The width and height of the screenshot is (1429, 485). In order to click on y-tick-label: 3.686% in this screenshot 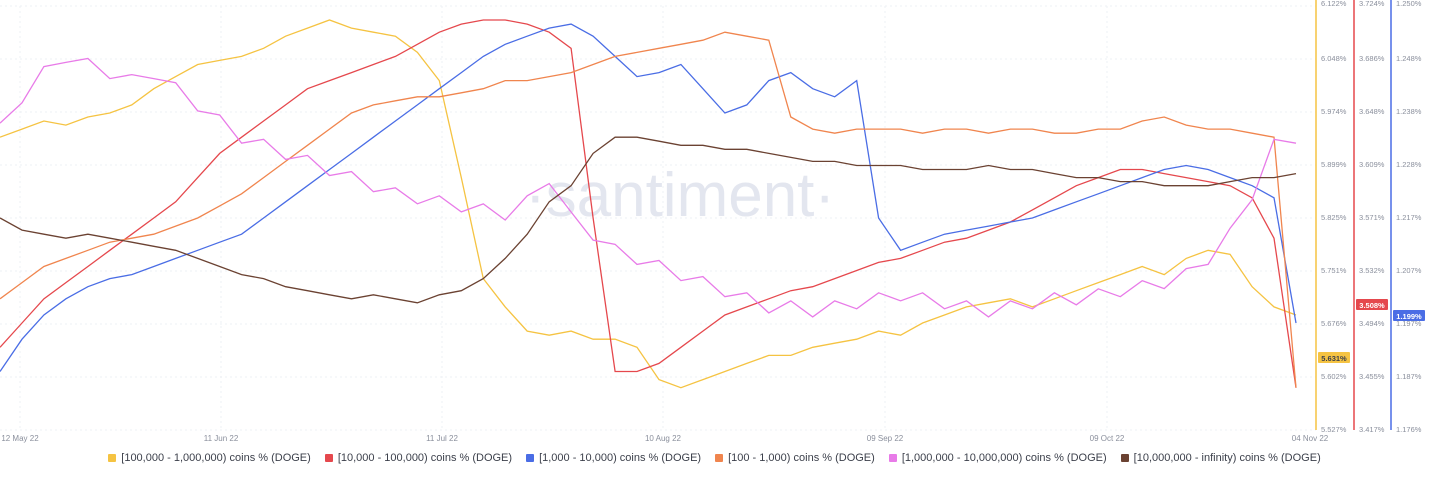, I will do `click(1372, 58)`.